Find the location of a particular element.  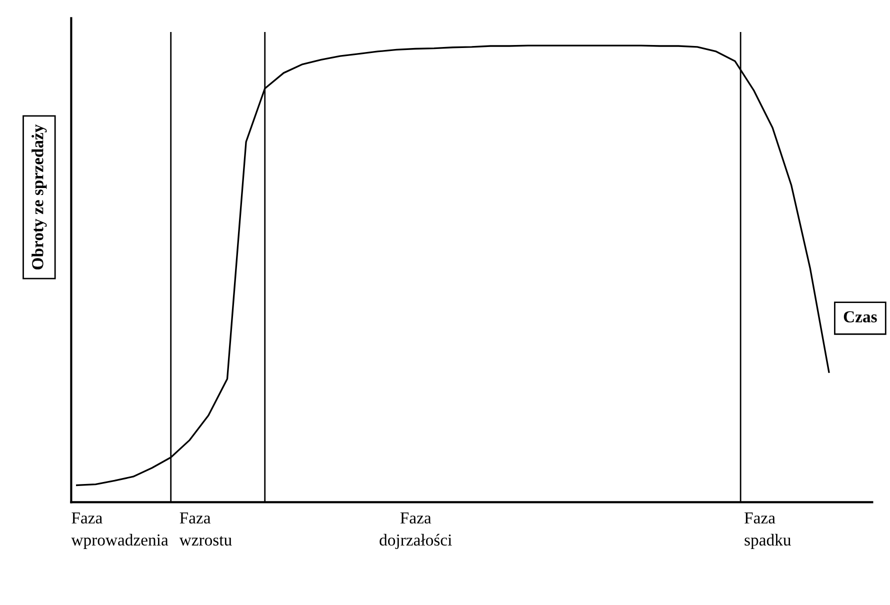

text: Faza wprowadzenia is located at coordinates (119, 530).